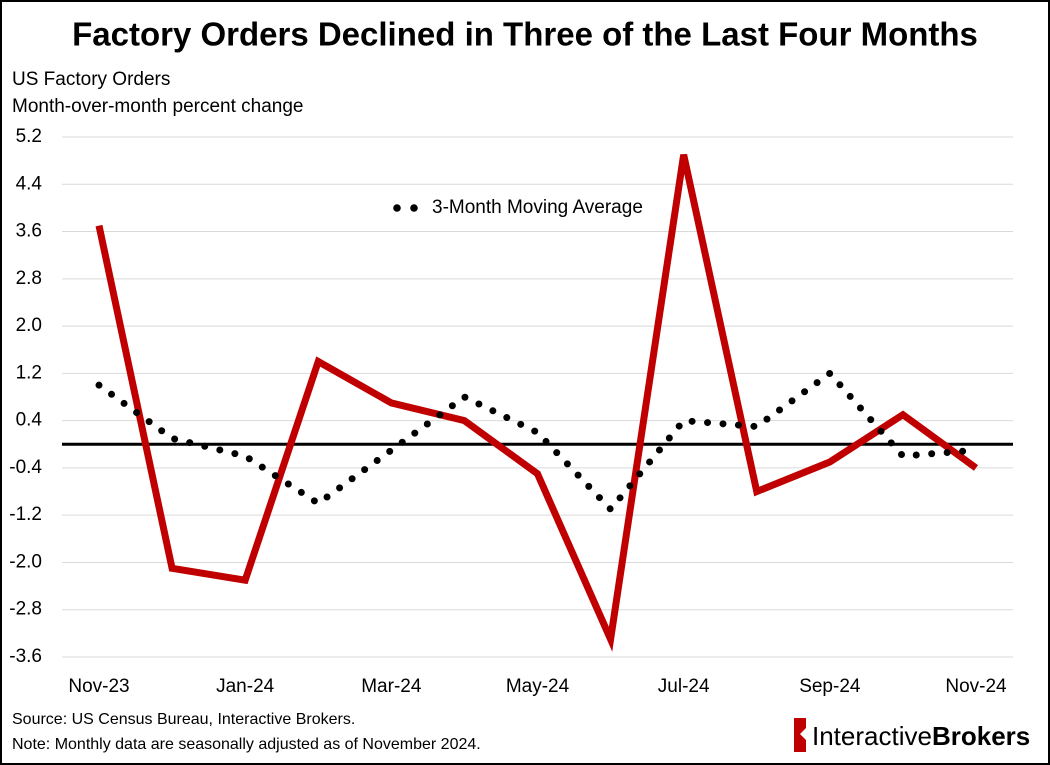 The height and width of the screenshot is (765, 1050). What do you see at coordinates (538, 686) in the screenshot?
I see `x-tick-label: May-24` at bounding box center [538, 686].